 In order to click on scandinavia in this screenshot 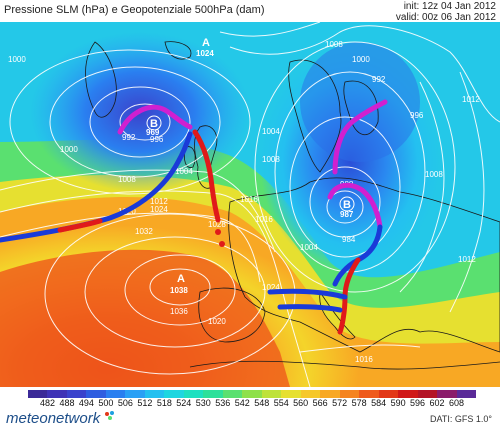, I will do `click(315, 116)`.